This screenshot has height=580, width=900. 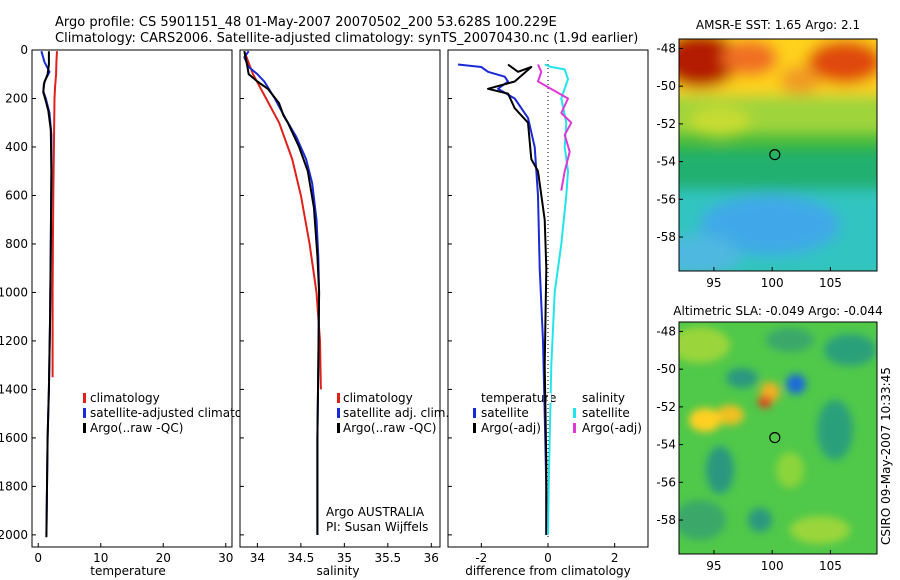 What do you see at coordinates (666, 445) in the screenshot?
I see `lat-tick-label: -54` at bounding box center [666, 445].